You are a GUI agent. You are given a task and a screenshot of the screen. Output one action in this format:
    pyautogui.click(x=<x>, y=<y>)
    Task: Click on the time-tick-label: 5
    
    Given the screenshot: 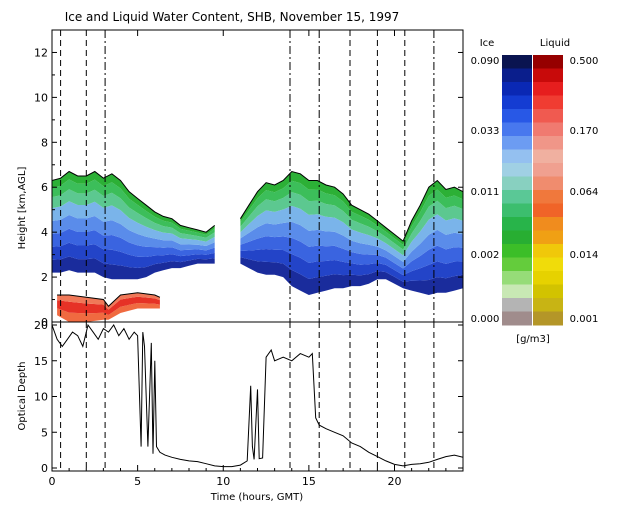 What is the action you would take?
    pyautogui.click(x=137, y=481)
    